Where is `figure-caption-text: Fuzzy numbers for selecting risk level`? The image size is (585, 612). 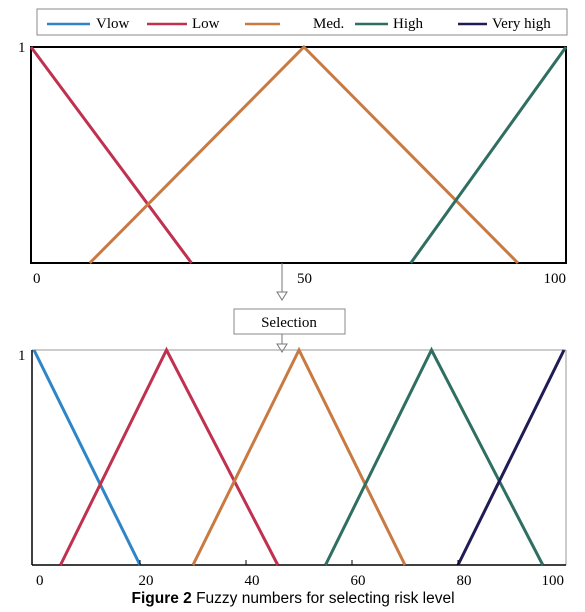 figure-caption-text: Fuzzy numbers for selecting risk level is located at coordinates (323, 598).